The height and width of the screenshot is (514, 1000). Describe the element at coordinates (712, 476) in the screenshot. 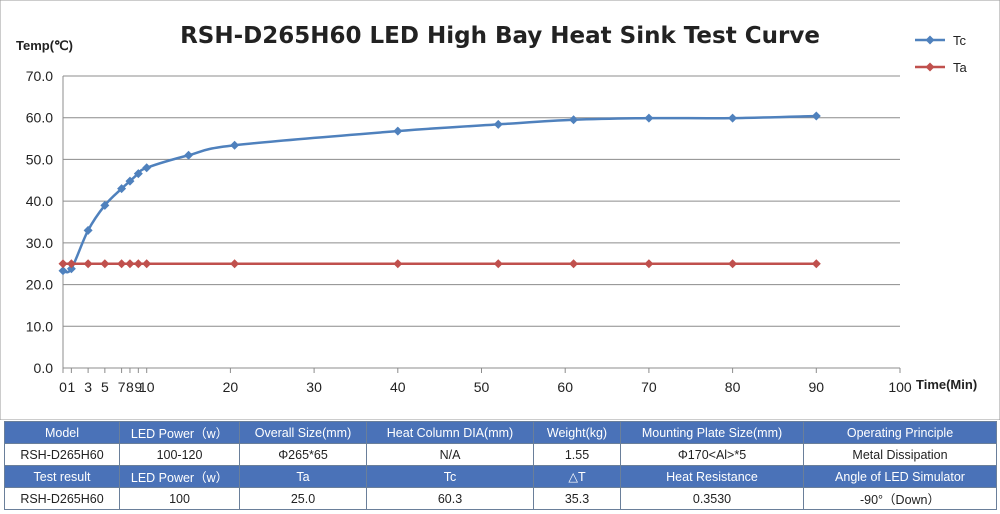

I see `table-header-cell: Heat Resistance` at that location.